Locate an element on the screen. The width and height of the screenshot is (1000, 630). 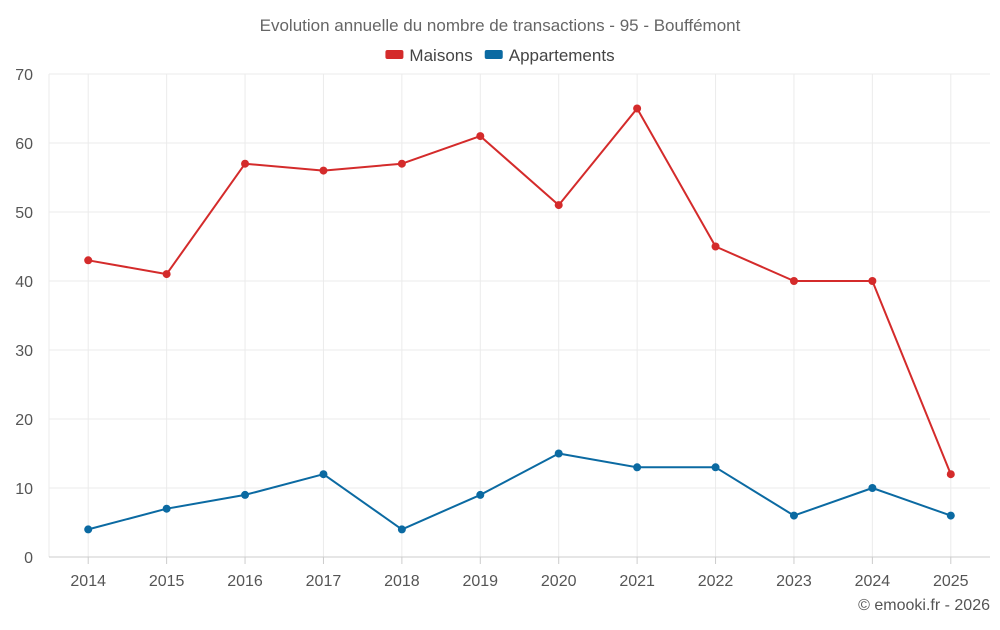
legend-item-appartements: Appartements is located at coordinates (549, 55).